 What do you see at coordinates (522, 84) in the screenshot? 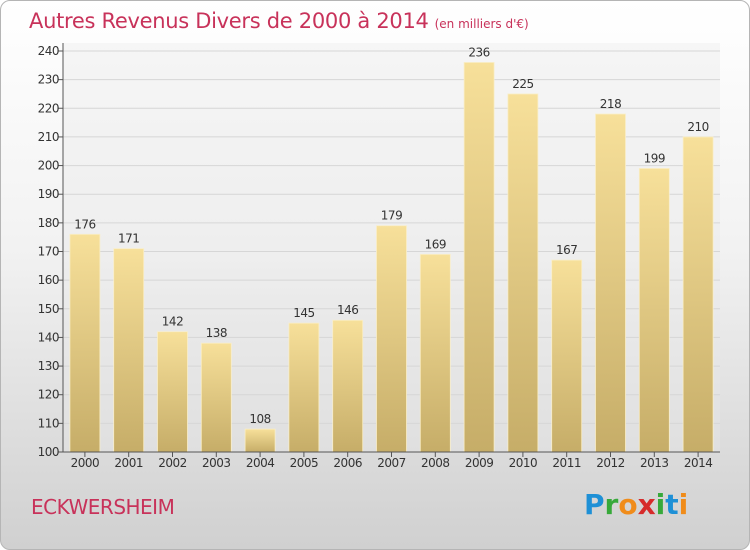
I see `data-label: 225` at bounding box center [522, 84].